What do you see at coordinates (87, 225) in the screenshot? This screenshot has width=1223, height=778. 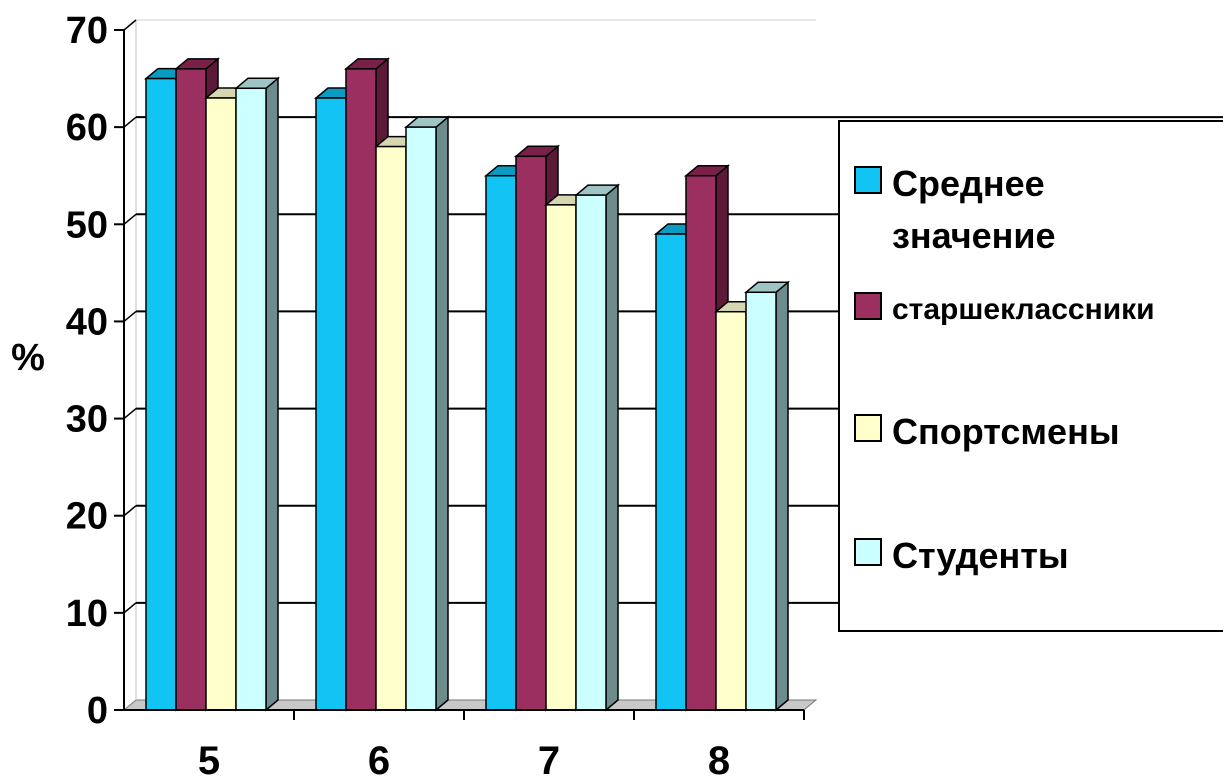 I see `y-tick-label: 50` at bounding box center [87, 225].